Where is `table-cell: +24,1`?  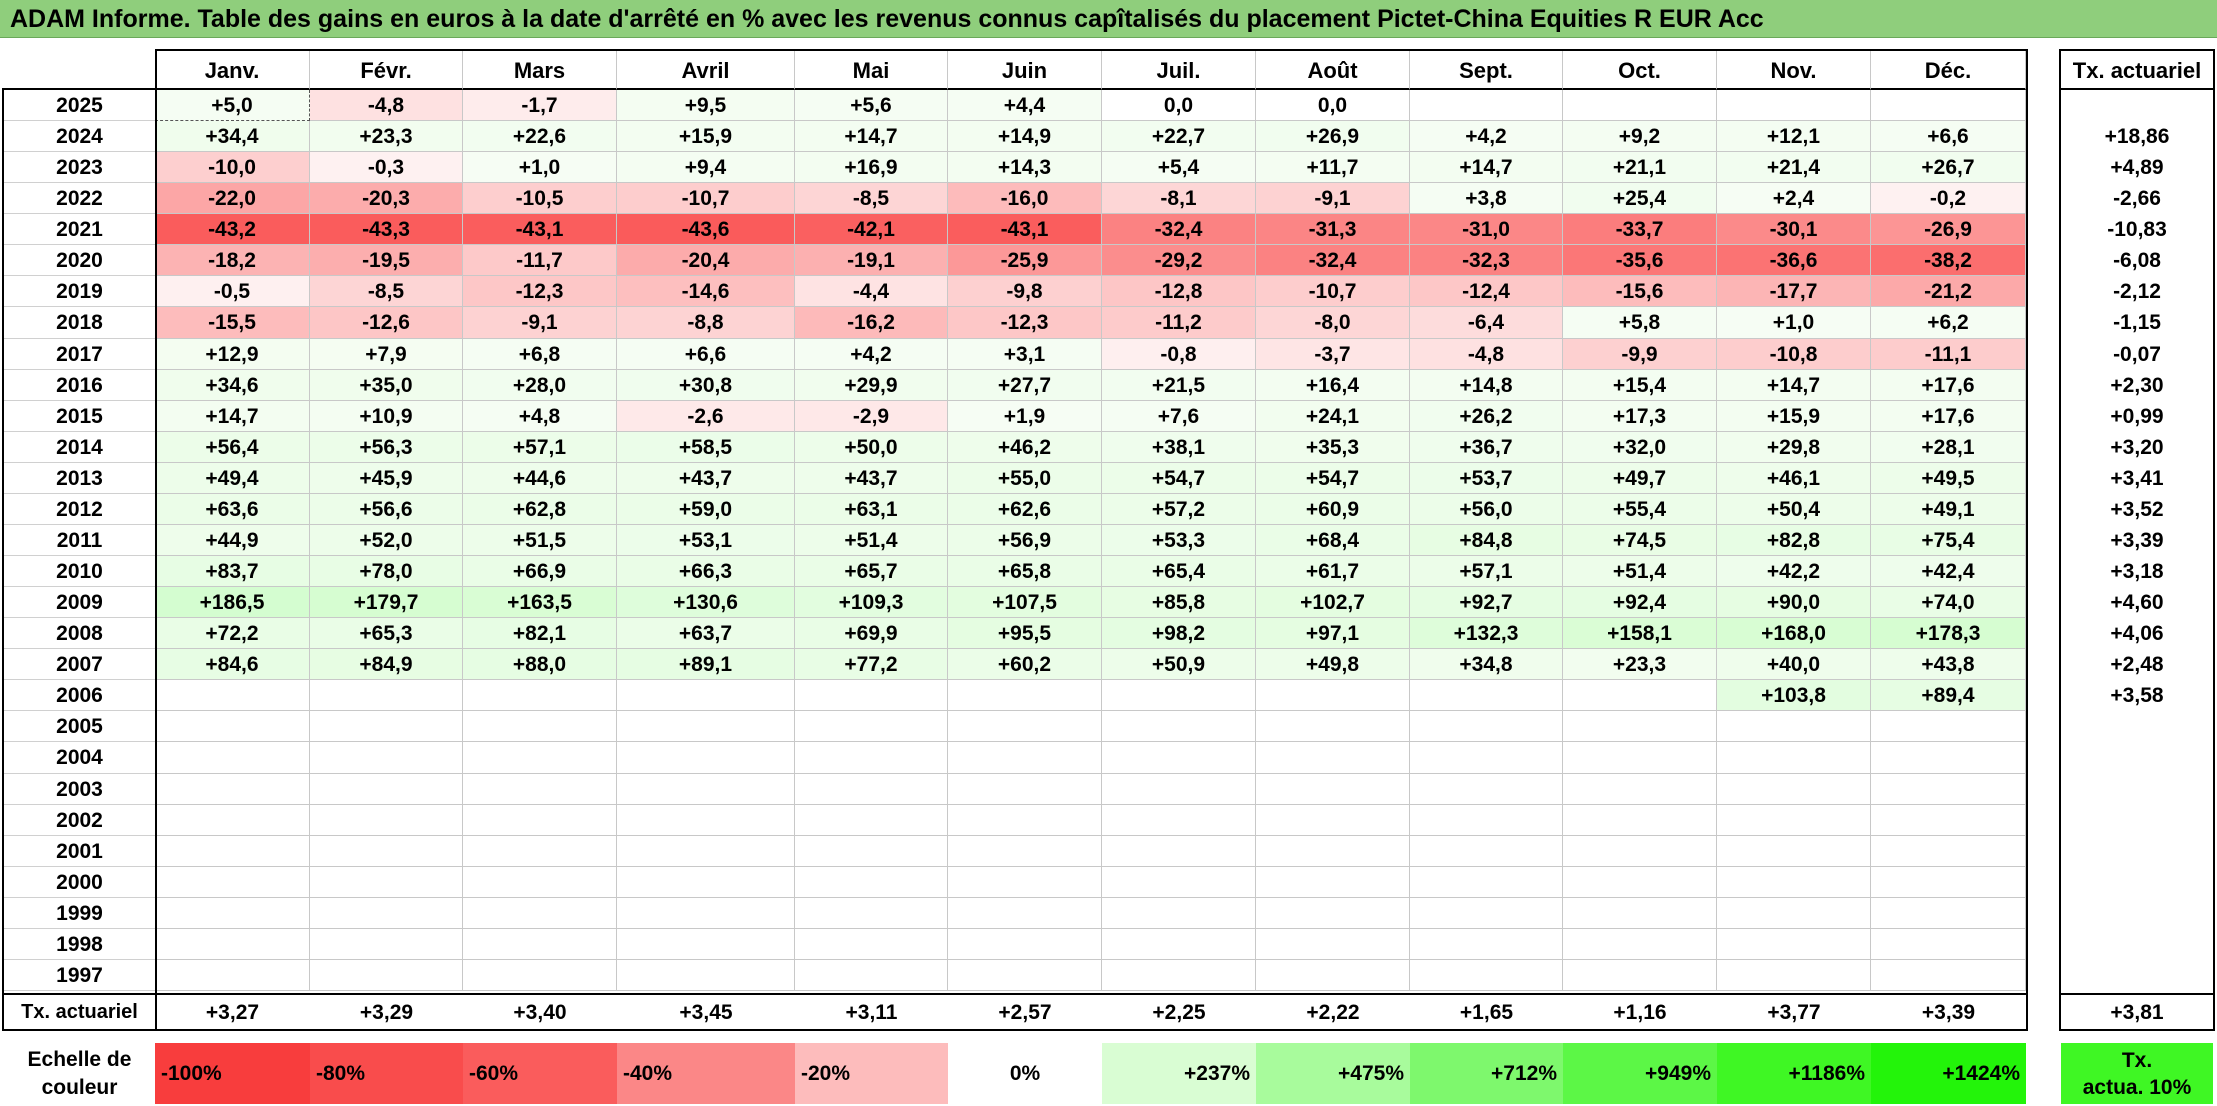
table-cell: +24,1 is located at coordinates (1333, 416).